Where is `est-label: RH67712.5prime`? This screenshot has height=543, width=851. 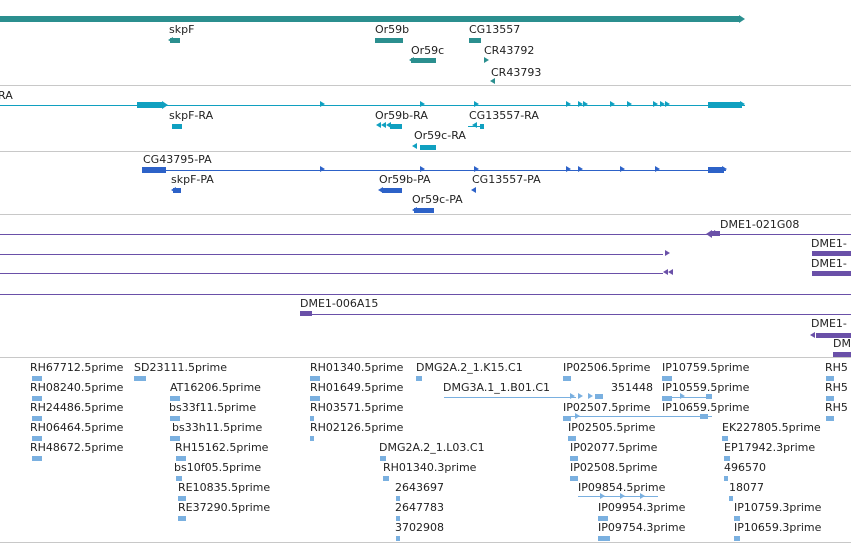 est-label: RH67712.5prime is located at coordinates (77, 367).